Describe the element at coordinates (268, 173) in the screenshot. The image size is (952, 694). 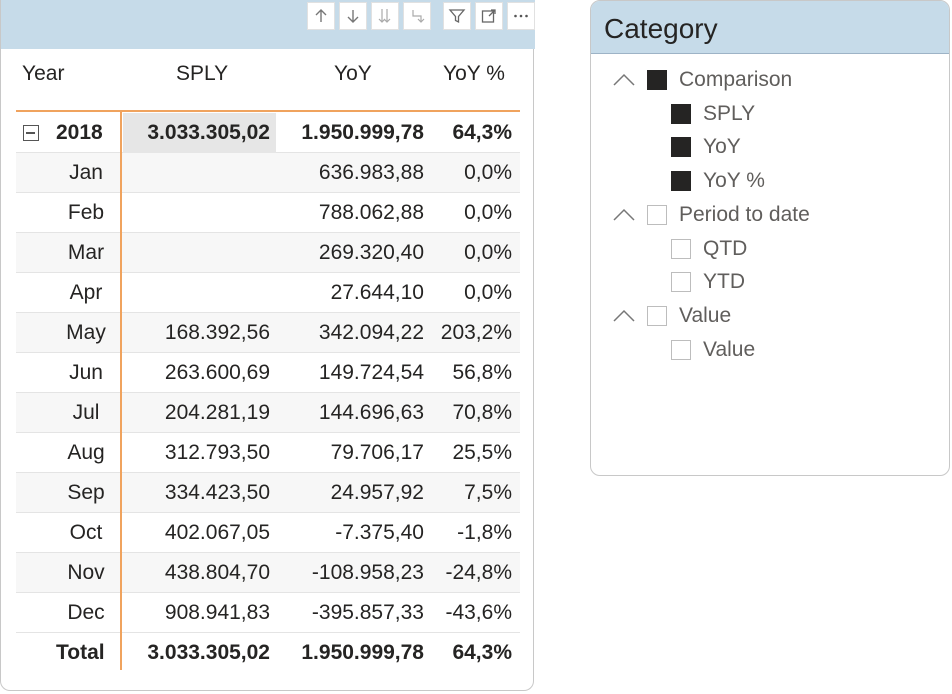
I see `table-row: Jan 636.983,88 0,0%` at that location.